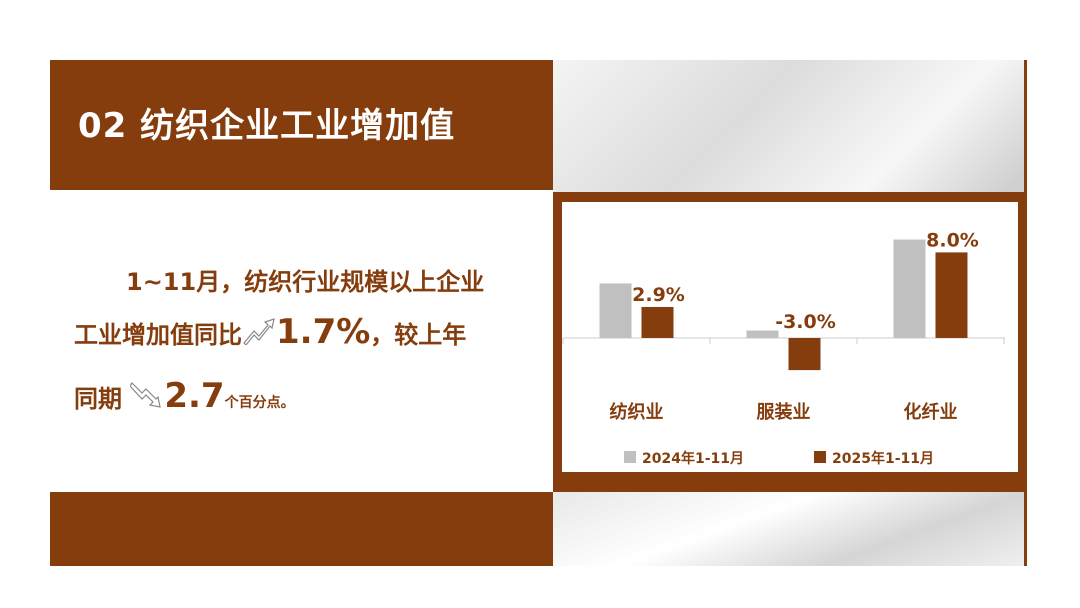  Describe the element at coordinates (790, 529) in the screenshot. I see `fabric-photo-bottom` at that location.